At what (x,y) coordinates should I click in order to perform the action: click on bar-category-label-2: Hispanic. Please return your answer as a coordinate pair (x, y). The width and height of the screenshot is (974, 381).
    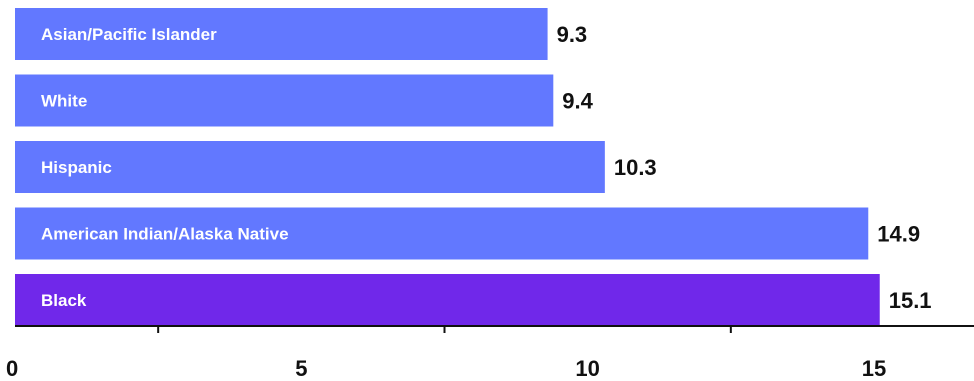
    Looking at the image, I should click on (76, 167).